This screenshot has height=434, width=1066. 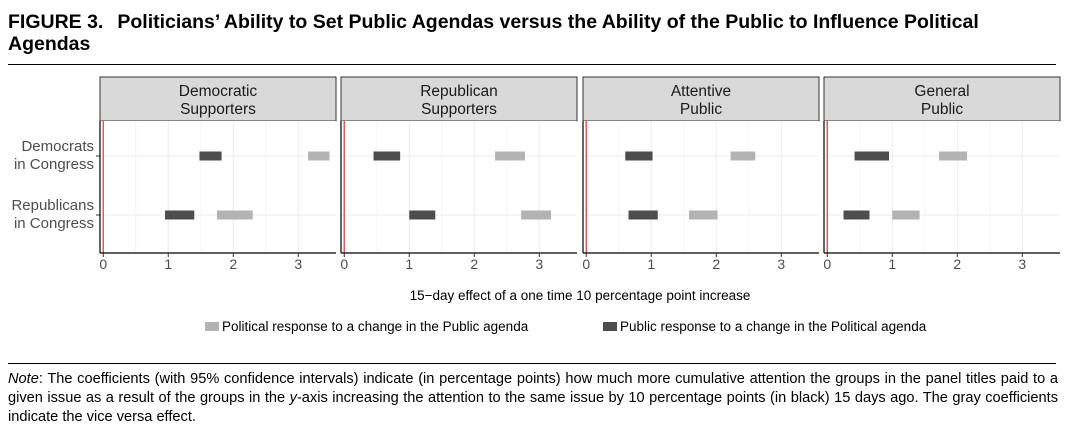 What do you see at coordinates (218, 91) in the screenshot?
I see `panel-title: Democratic` at bounding box center [218, 91].